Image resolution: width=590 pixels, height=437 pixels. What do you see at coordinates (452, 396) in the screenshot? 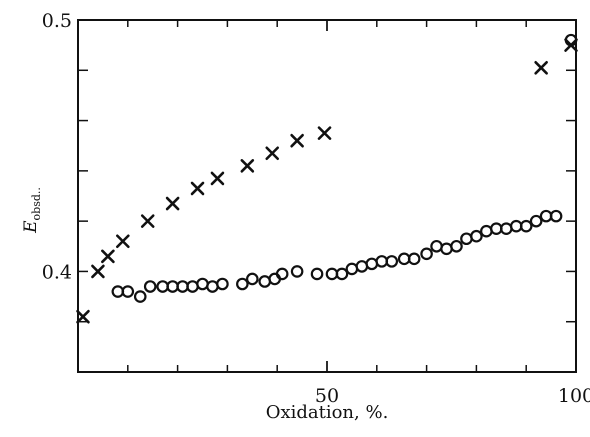
I see `x-tick-labels: 50 100` at bounding box center [452, 396].